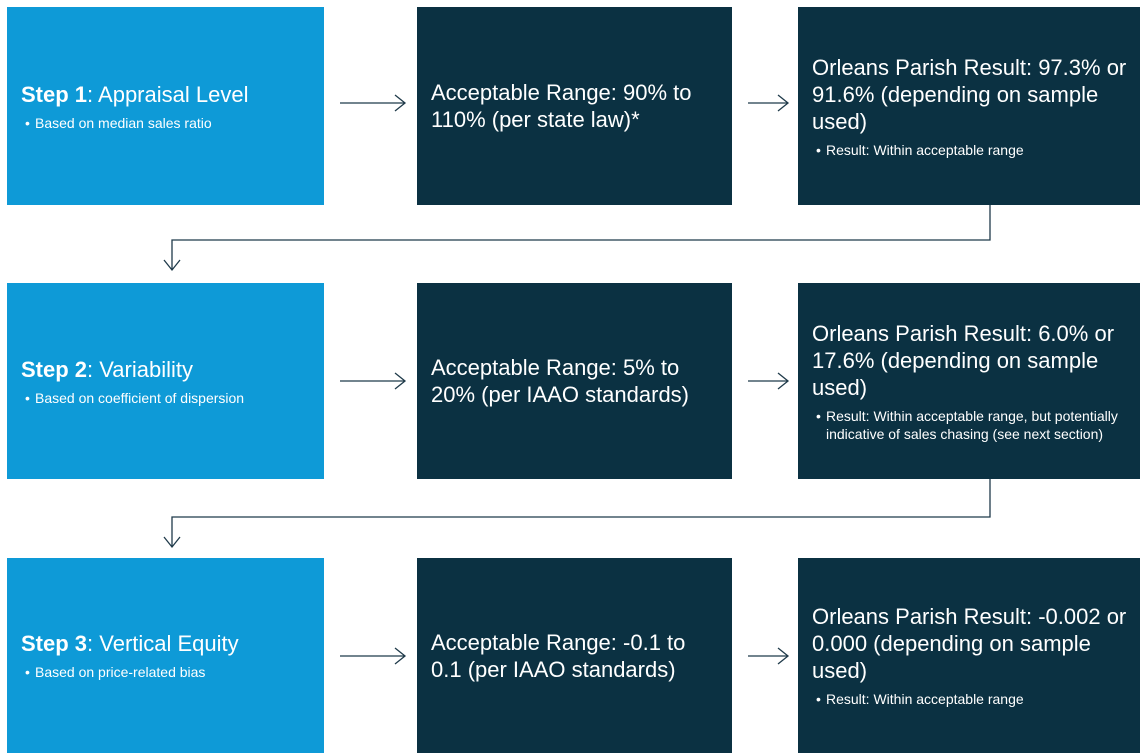 The image size is (1148, 753). I want to click on step-label: Step 1, so click(54, 94).